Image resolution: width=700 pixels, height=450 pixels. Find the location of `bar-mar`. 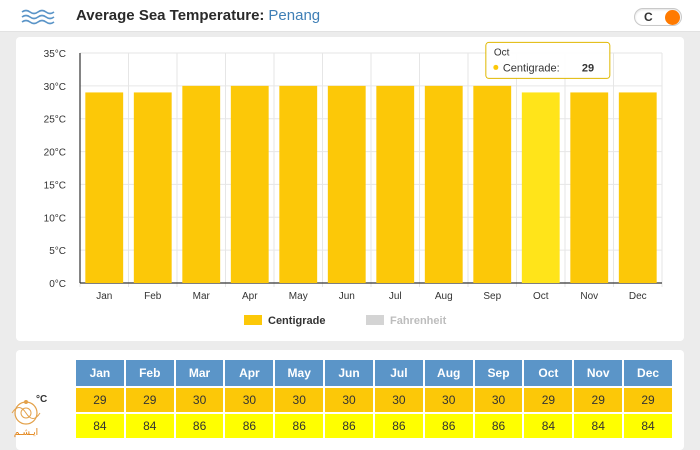

bar-mar is located at coordinates (201, 184).